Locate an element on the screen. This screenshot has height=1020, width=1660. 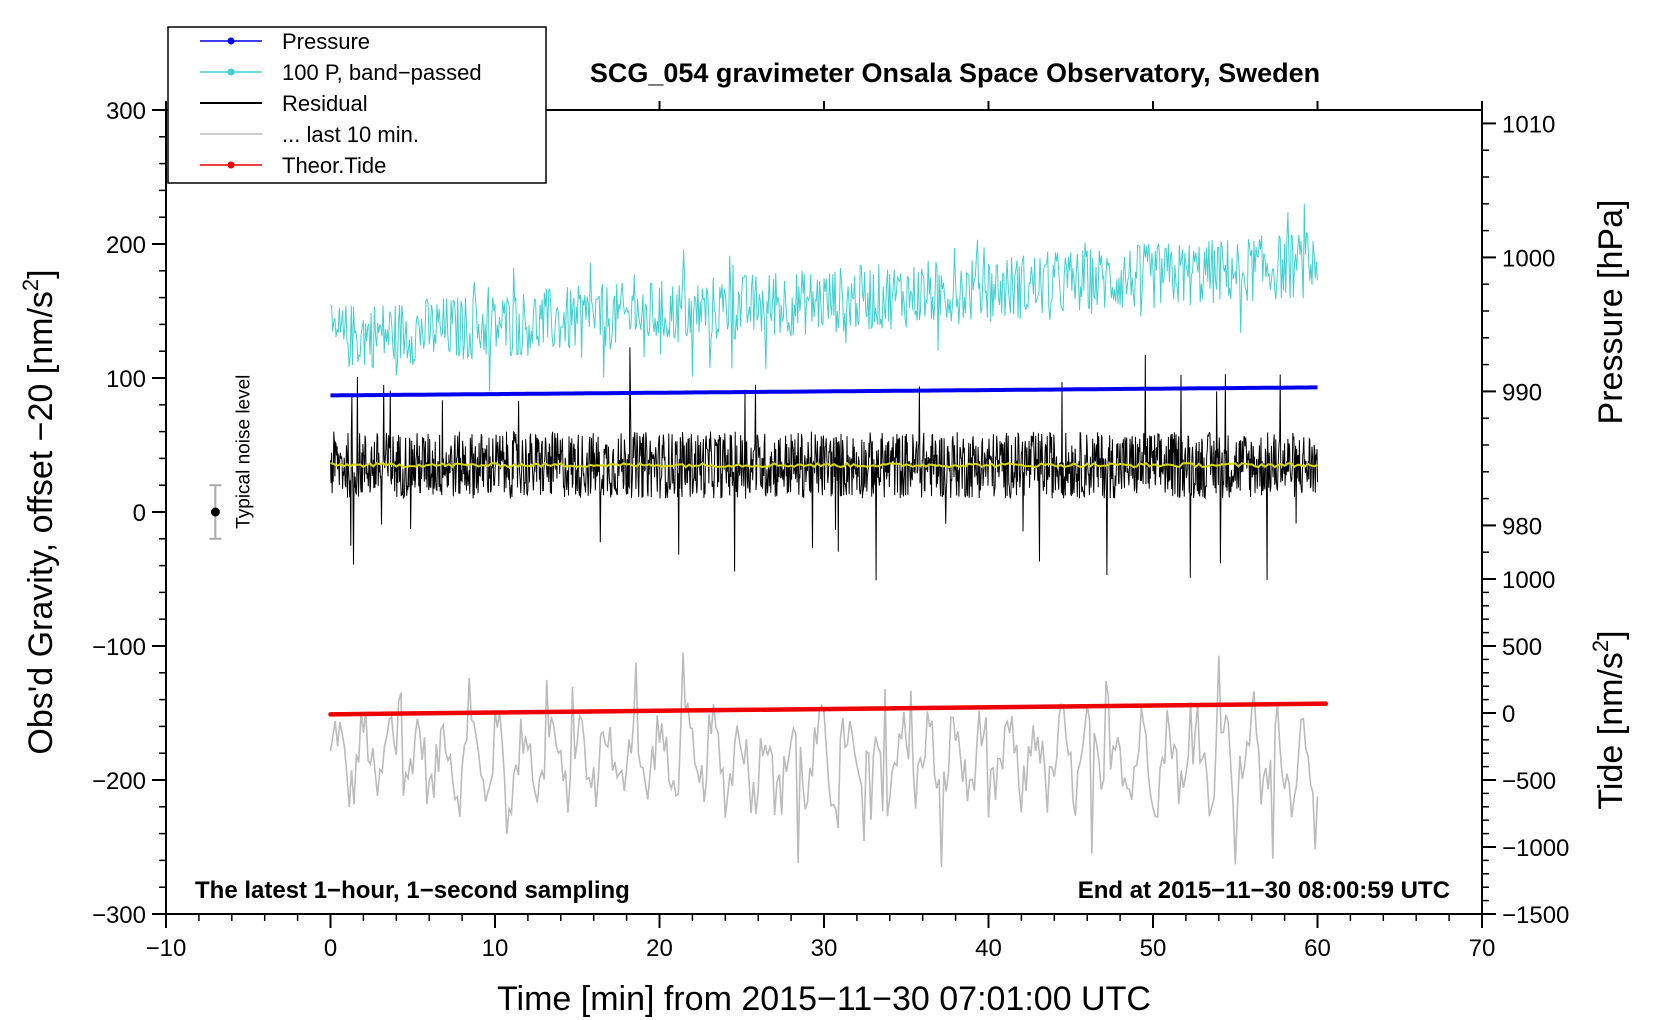
pressure-tick-label: 990 is located at coordinates (1522, 392).